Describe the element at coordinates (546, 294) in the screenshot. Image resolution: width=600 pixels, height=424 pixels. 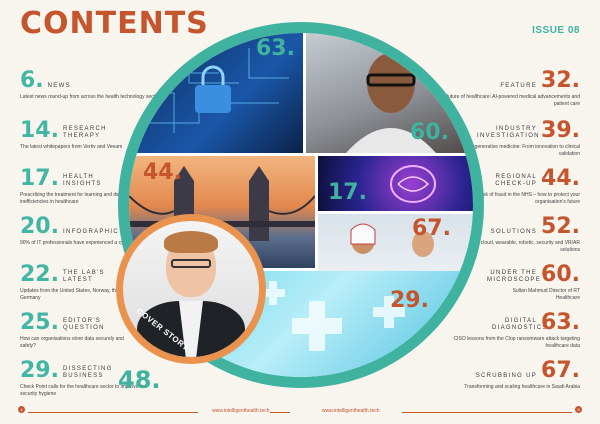
I see `section-description: Sultan Mahmud Director of RT Healthcare` at that location.